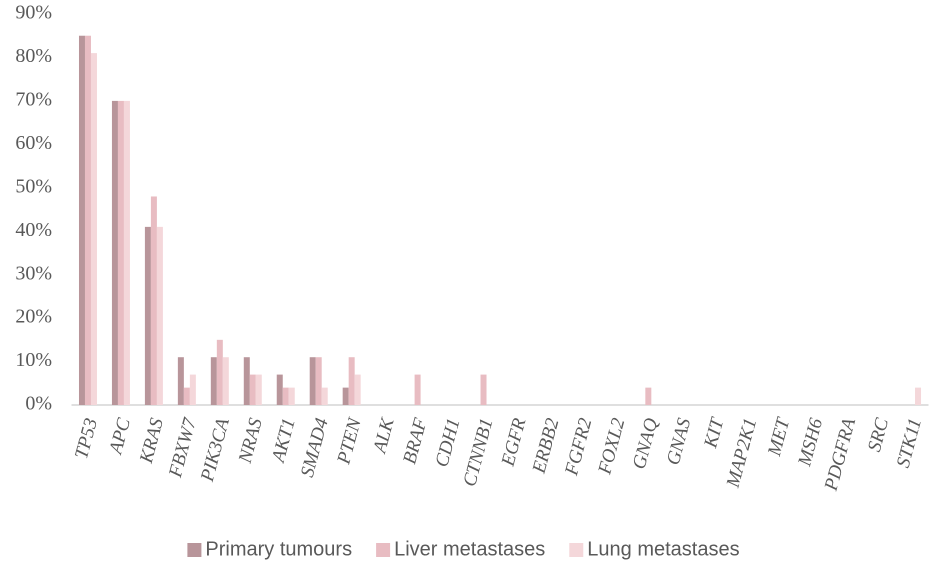  I want to click on x-tick-label: KRAS, so click(152, 441).